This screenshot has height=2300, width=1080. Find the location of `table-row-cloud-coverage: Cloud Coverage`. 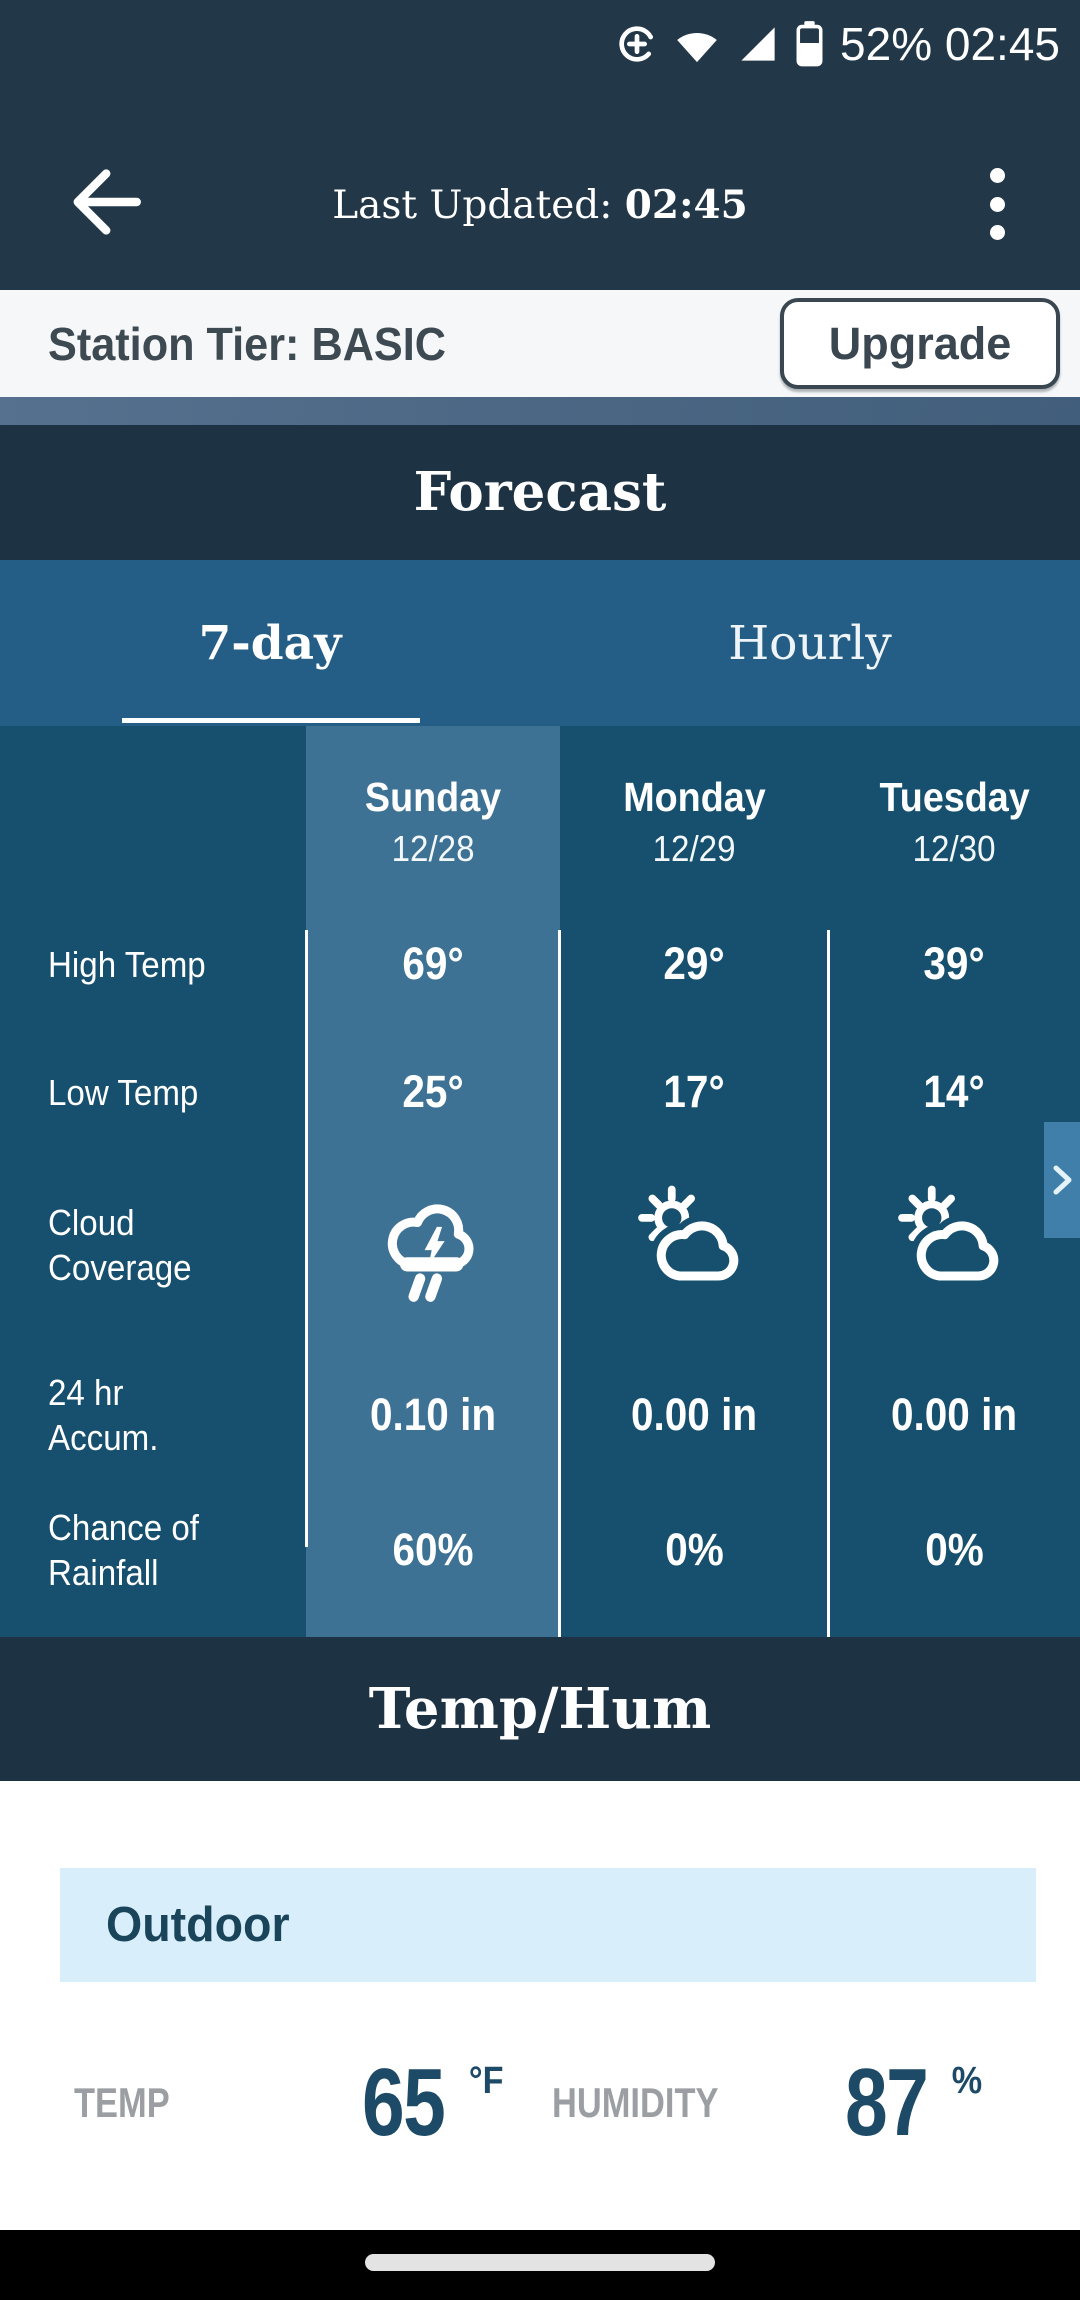

table-row-cloud-coverage: Cloud Coverage is located at coordinates (540, 1245).